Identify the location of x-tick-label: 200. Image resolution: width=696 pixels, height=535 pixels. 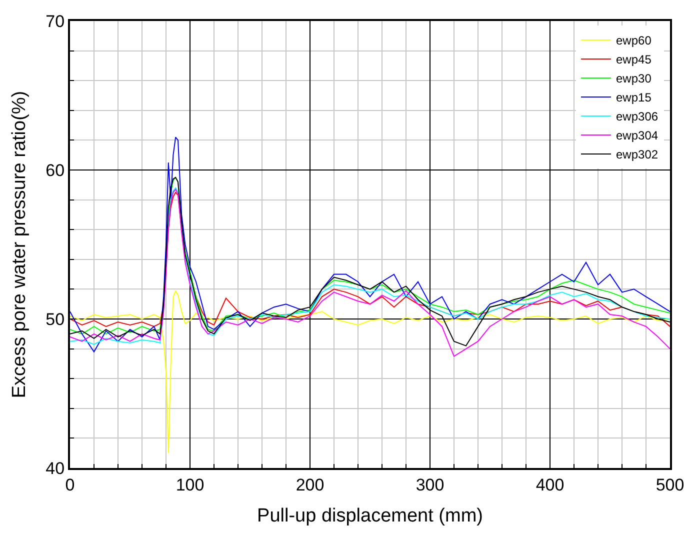
(310, 484).